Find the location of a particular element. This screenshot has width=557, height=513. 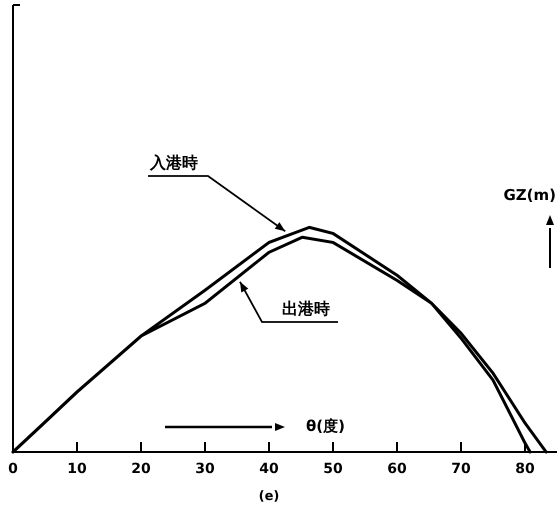

x-tick-label: 40 is located at coordinates (269, 469).